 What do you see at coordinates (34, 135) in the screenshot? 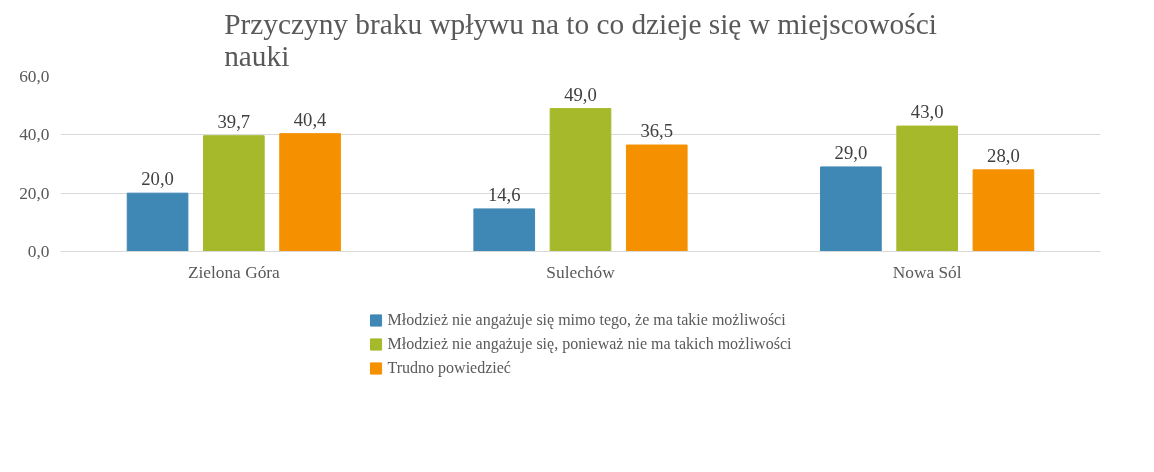
I see `y-tick-label: 40,0` at bounding box center [34, 135].